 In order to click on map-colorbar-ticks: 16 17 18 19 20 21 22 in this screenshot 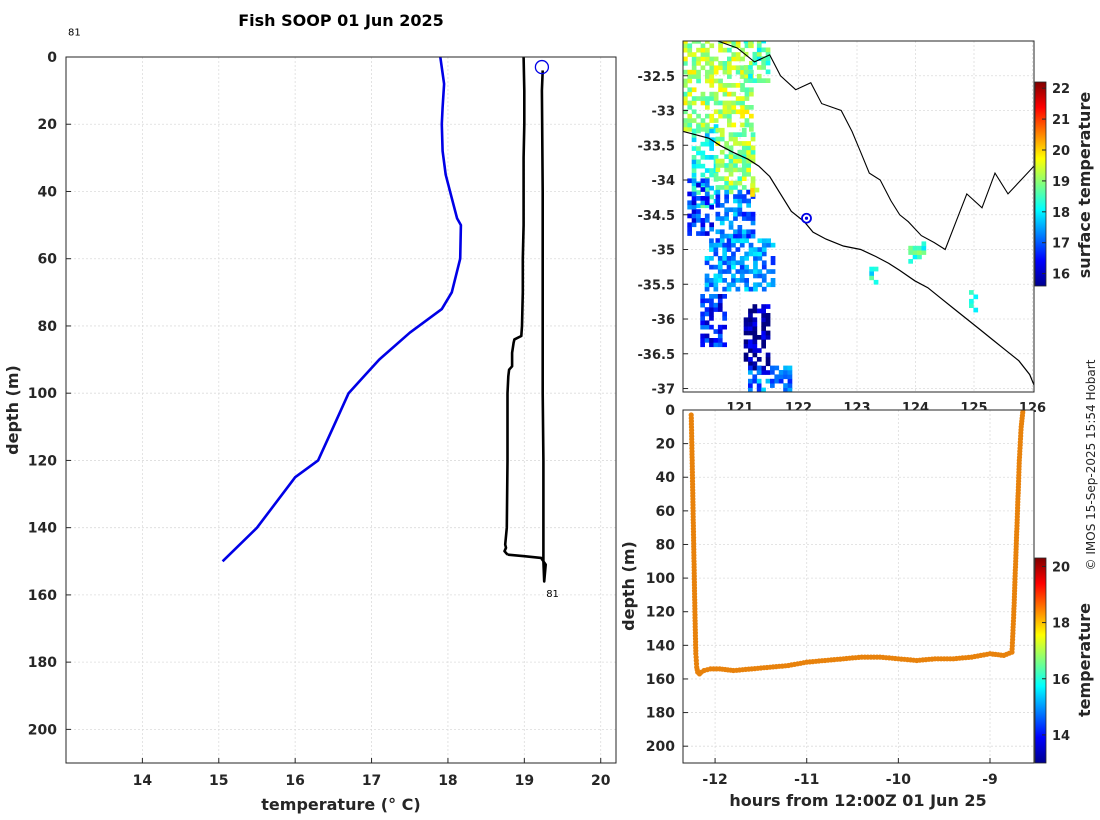, I will do `click(1056, 182)`.